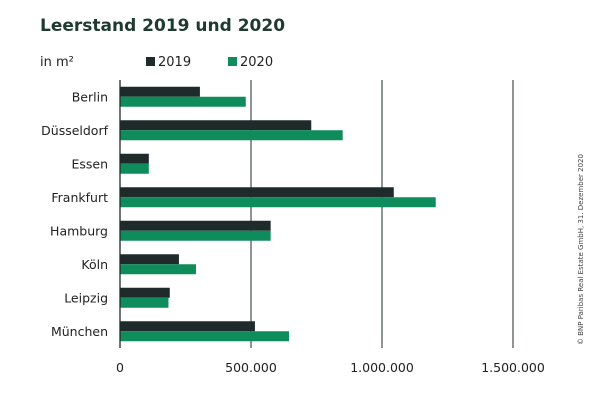  I want to click on bar-hamburg-2019, so click(195, 225).